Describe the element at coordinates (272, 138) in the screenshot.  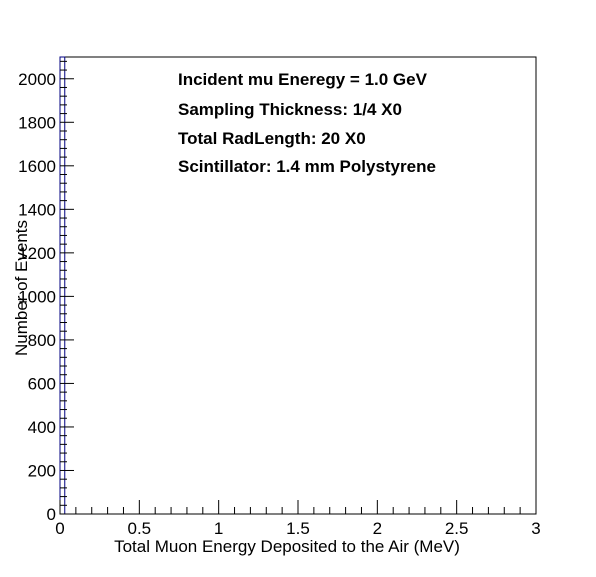
I see `annotation-total-radlength: Total RadLength: 20 X0` at that location.